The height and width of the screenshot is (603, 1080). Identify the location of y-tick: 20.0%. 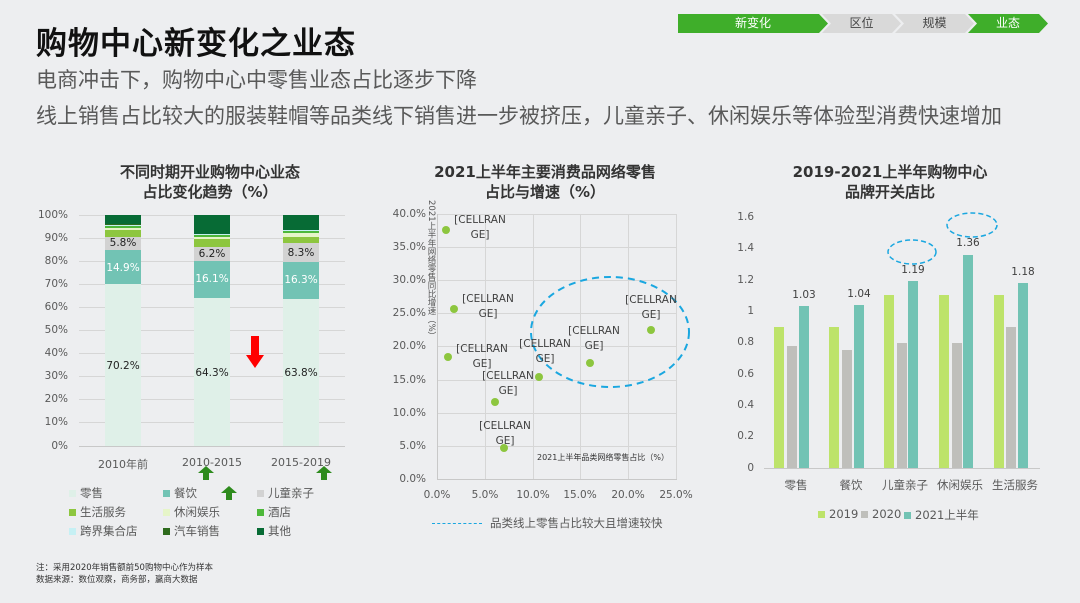
(409, 346).